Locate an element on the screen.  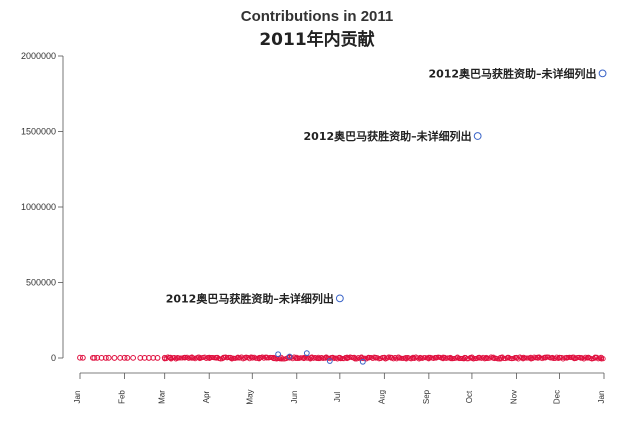
y-axis: 0 500000 1000000 1500000 2000000 is located at coordinates (42, 207).